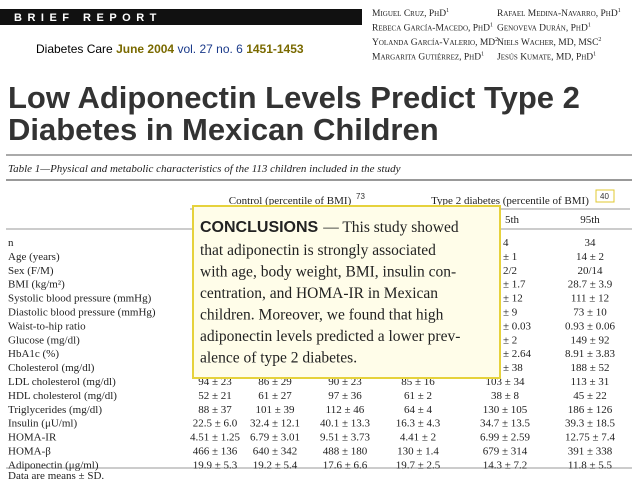 The image size is (638, 479). What do you see at coordinates (590, 396) in the screenshot?
I see `cell: 45 ± 22` at bounding box center [590, 396].